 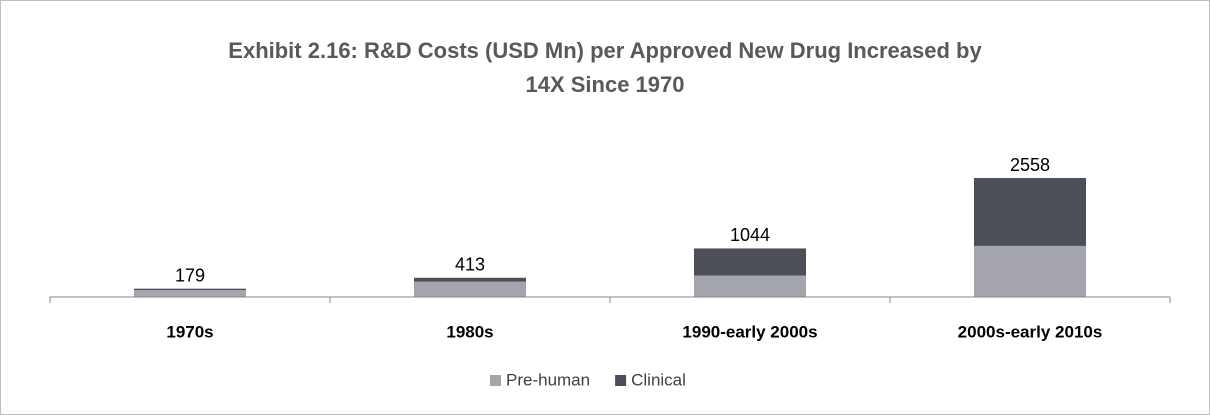 I want to click on legend-label: Clinical, so click(x=658, y=379).